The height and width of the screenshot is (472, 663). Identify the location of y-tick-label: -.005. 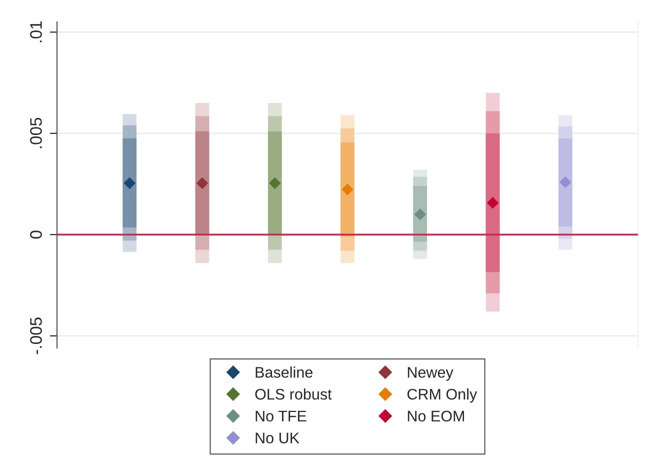
(36, 336).